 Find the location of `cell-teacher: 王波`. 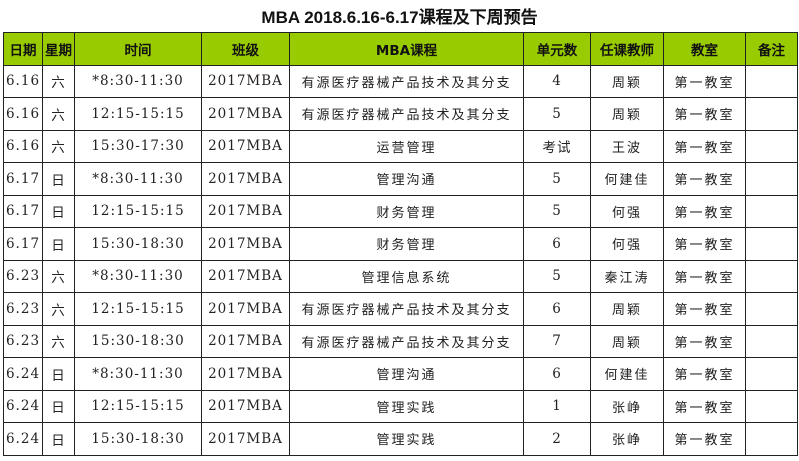

cell-teacher: 王波 is located at coordinates (627, 146).